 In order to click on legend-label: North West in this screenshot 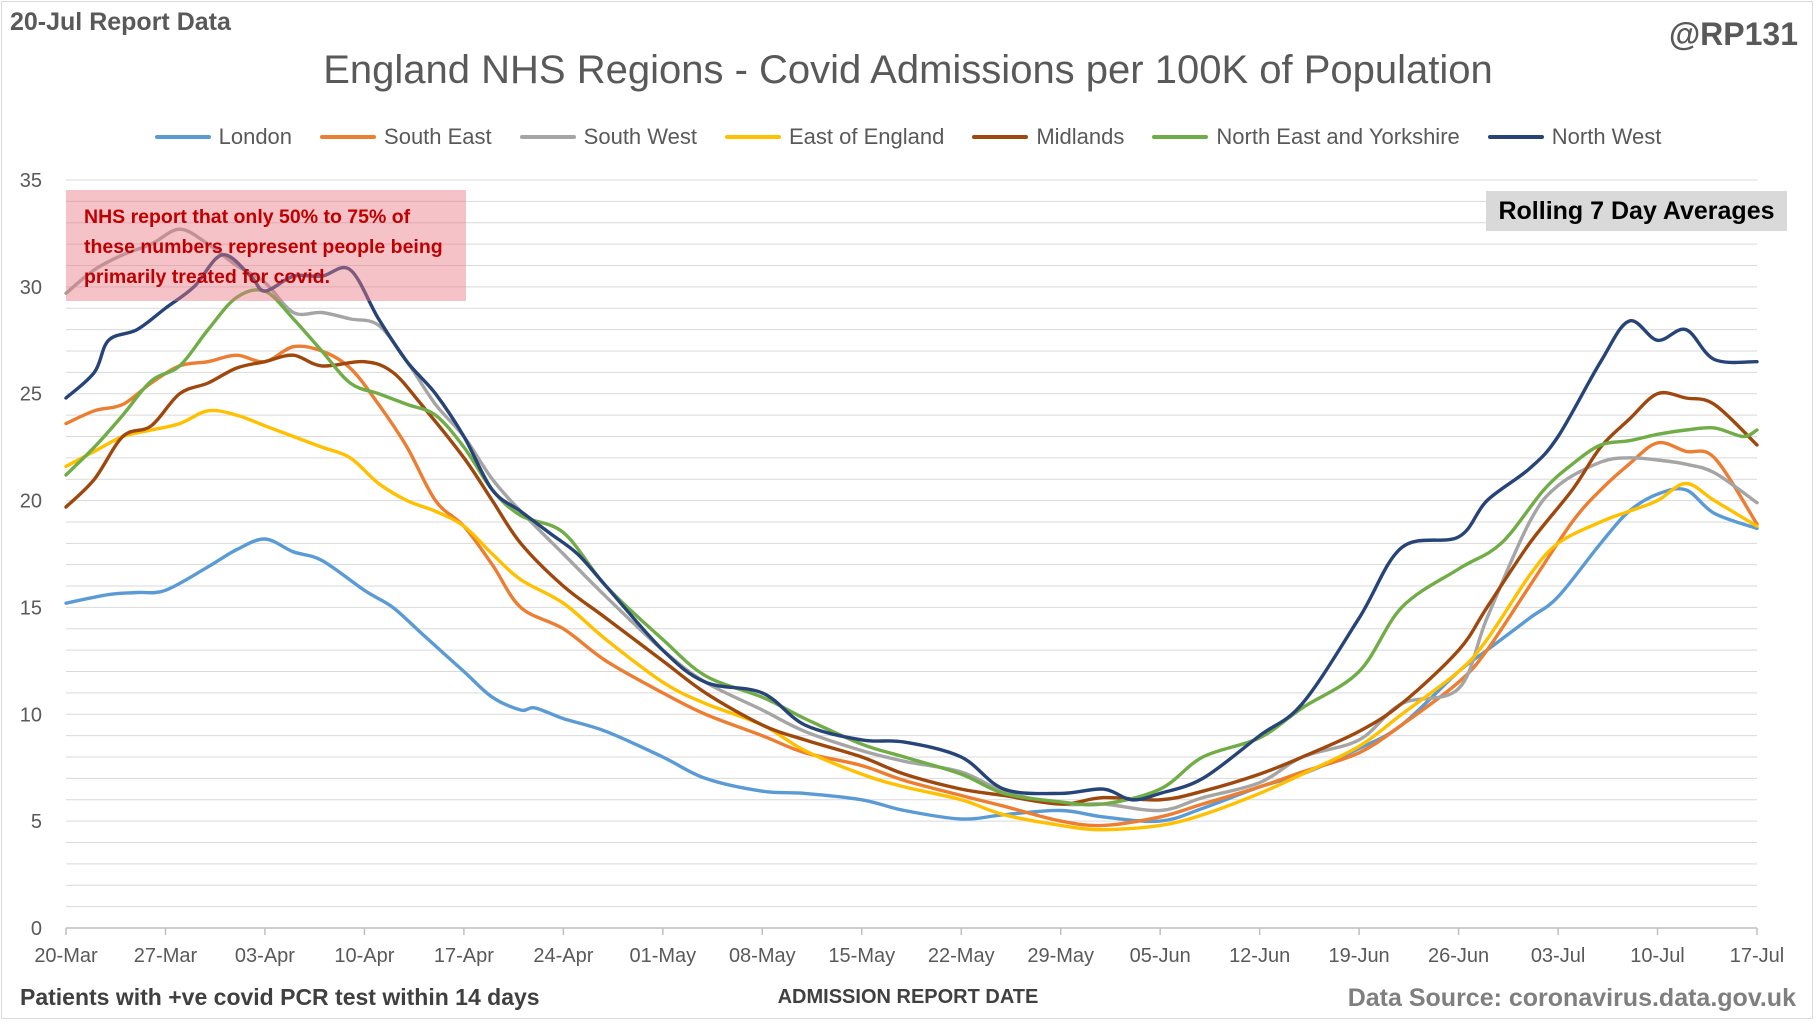, I will do `click(1606, 136)`.